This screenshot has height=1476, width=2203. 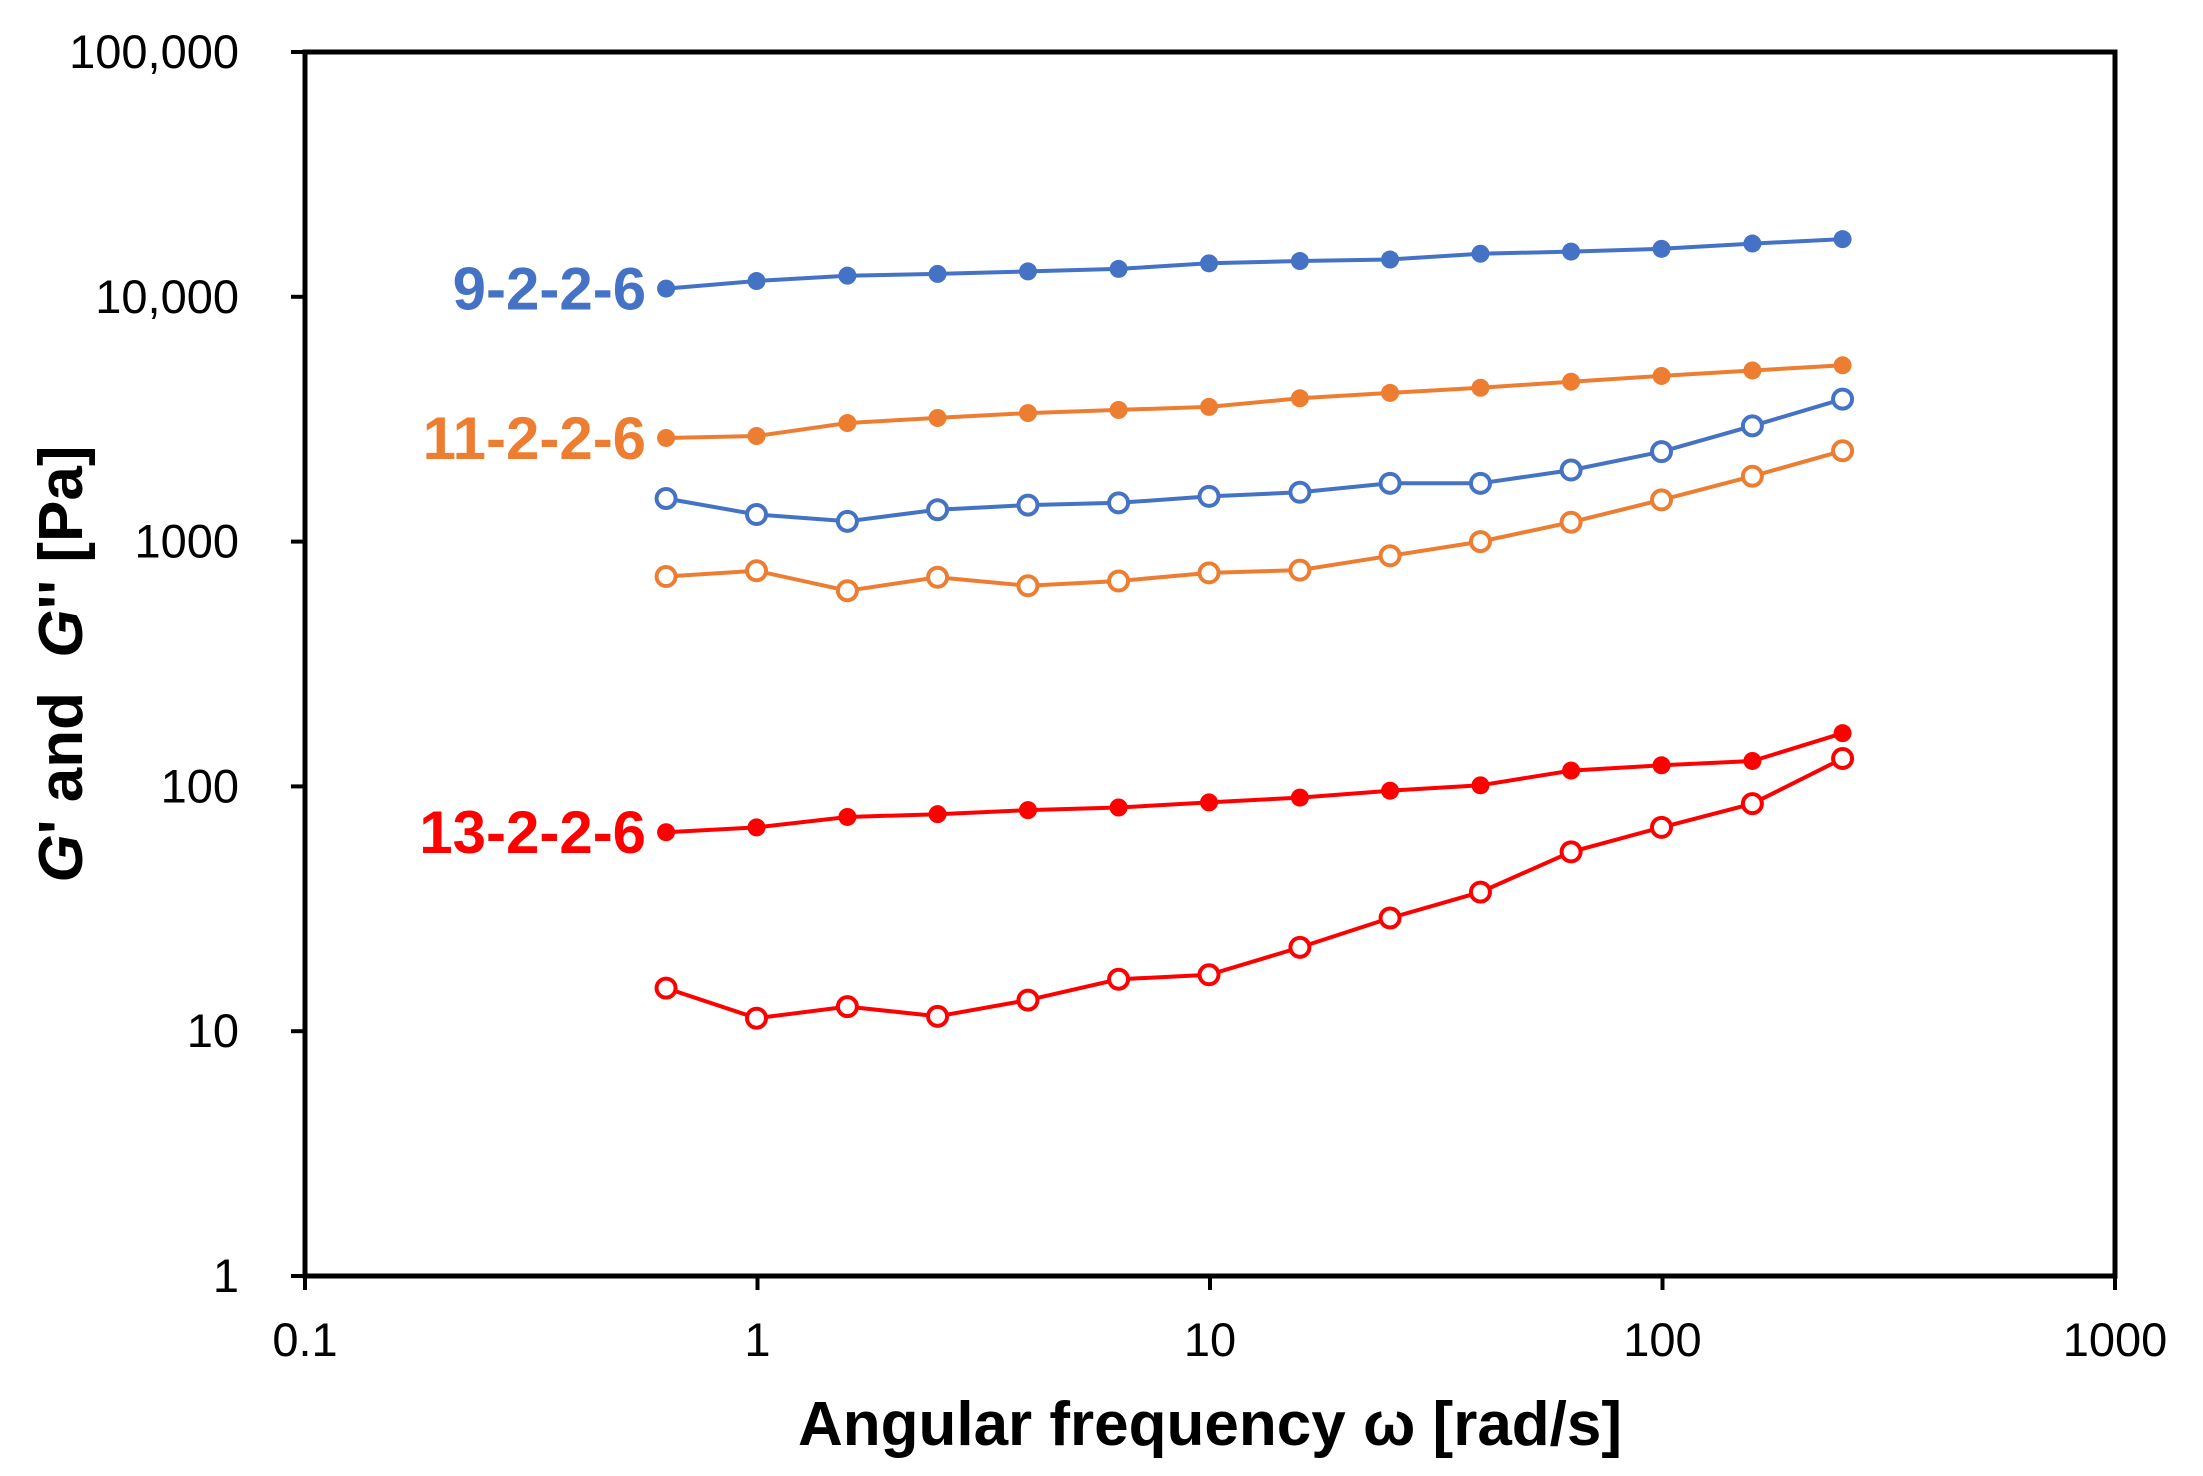 What do you see at coordinates (298, 664) in the screenshot?
I see `y-axis-ticks` at bounding box center [298, 664].